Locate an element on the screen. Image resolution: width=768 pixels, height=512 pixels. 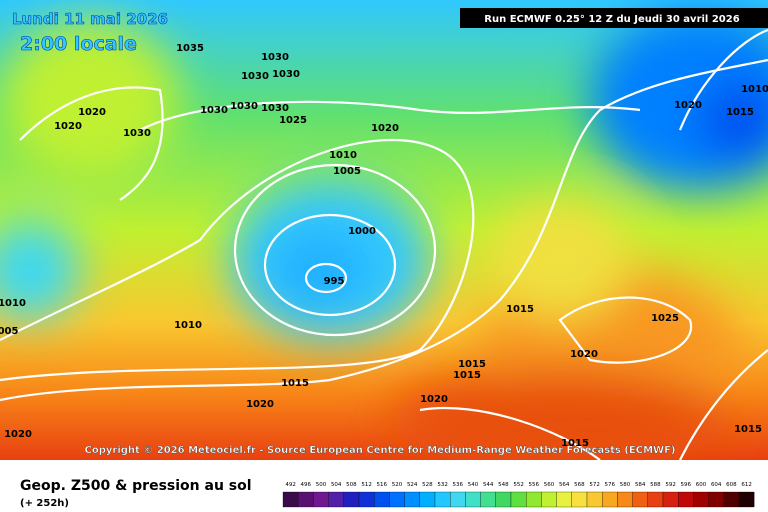
isobar-label: 995 is located at coordinates (334, 281).